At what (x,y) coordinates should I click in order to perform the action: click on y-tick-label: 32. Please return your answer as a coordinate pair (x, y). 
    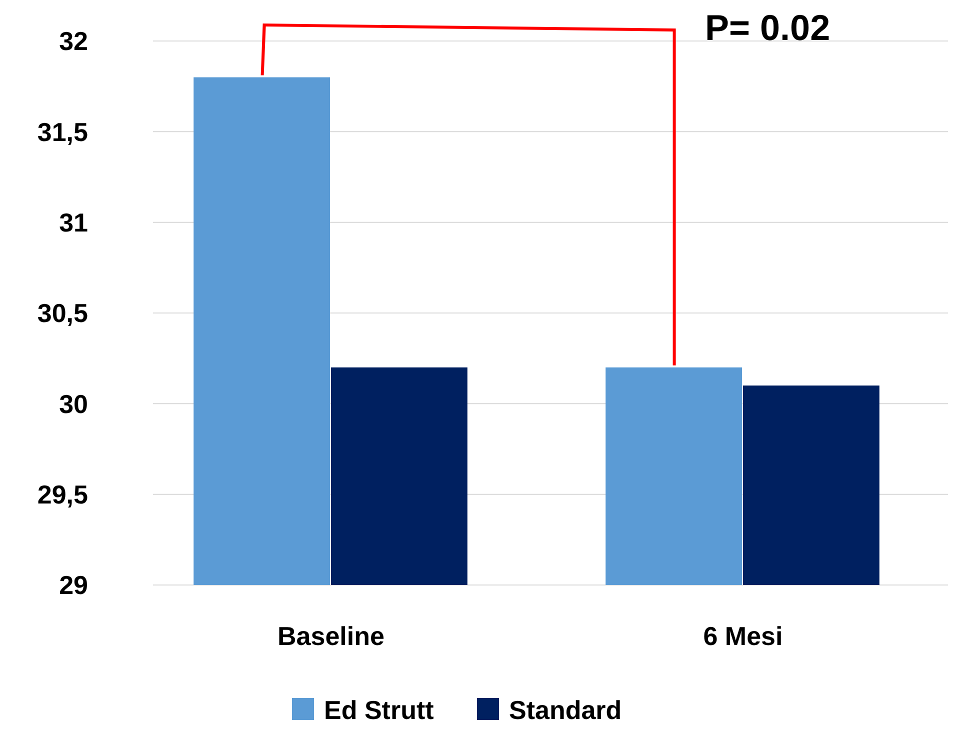
    Looking at the image, I should click on (73, 41).